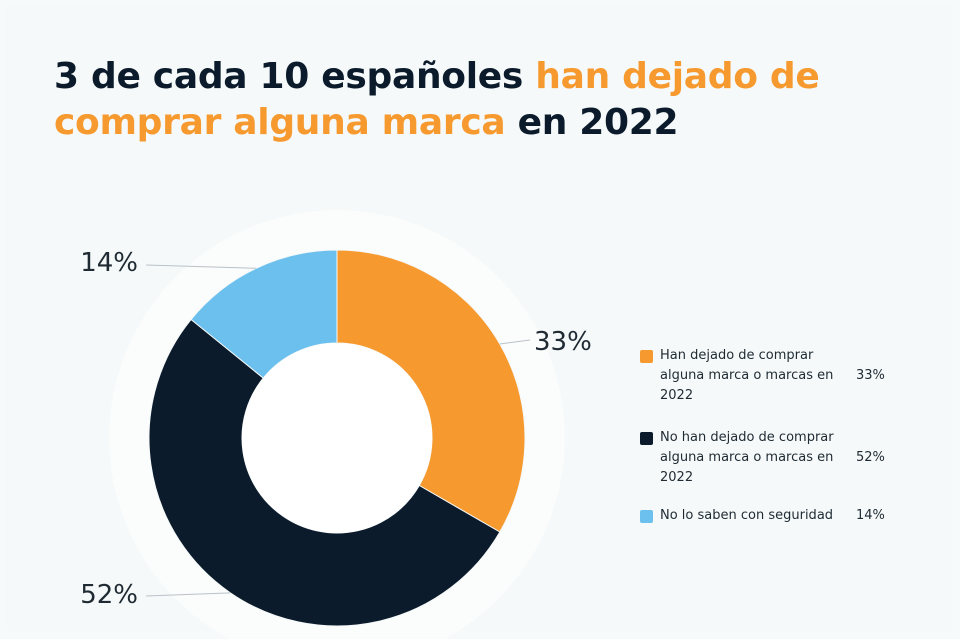  I want to click on slice-label-2: 52%, so click(109, 595).